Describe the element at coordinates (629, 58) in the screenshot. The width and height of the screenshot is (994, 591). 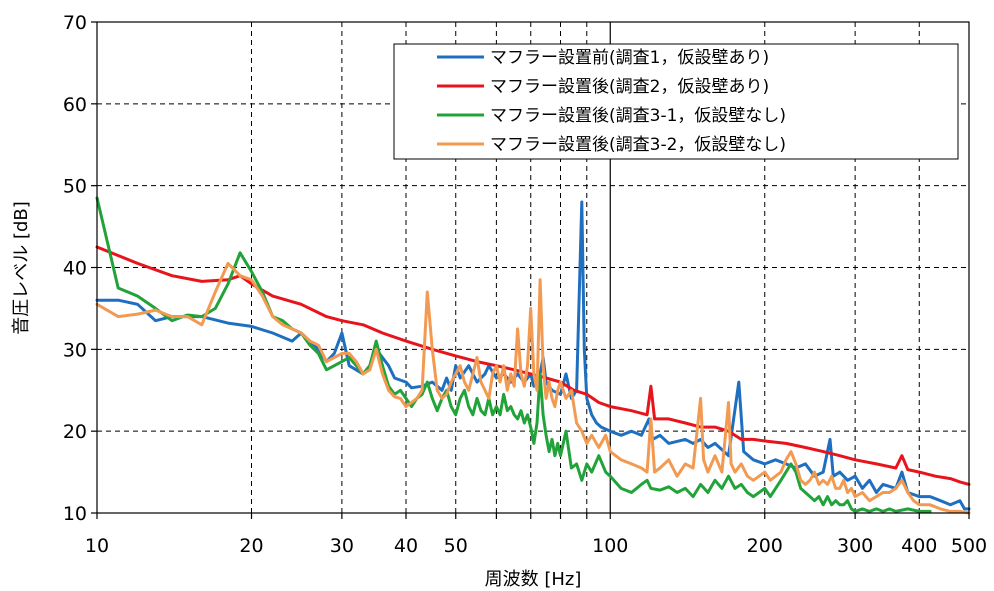
I see `legend-label-1: マフラー設置前(調査1，仮設壁あり)` at that location.